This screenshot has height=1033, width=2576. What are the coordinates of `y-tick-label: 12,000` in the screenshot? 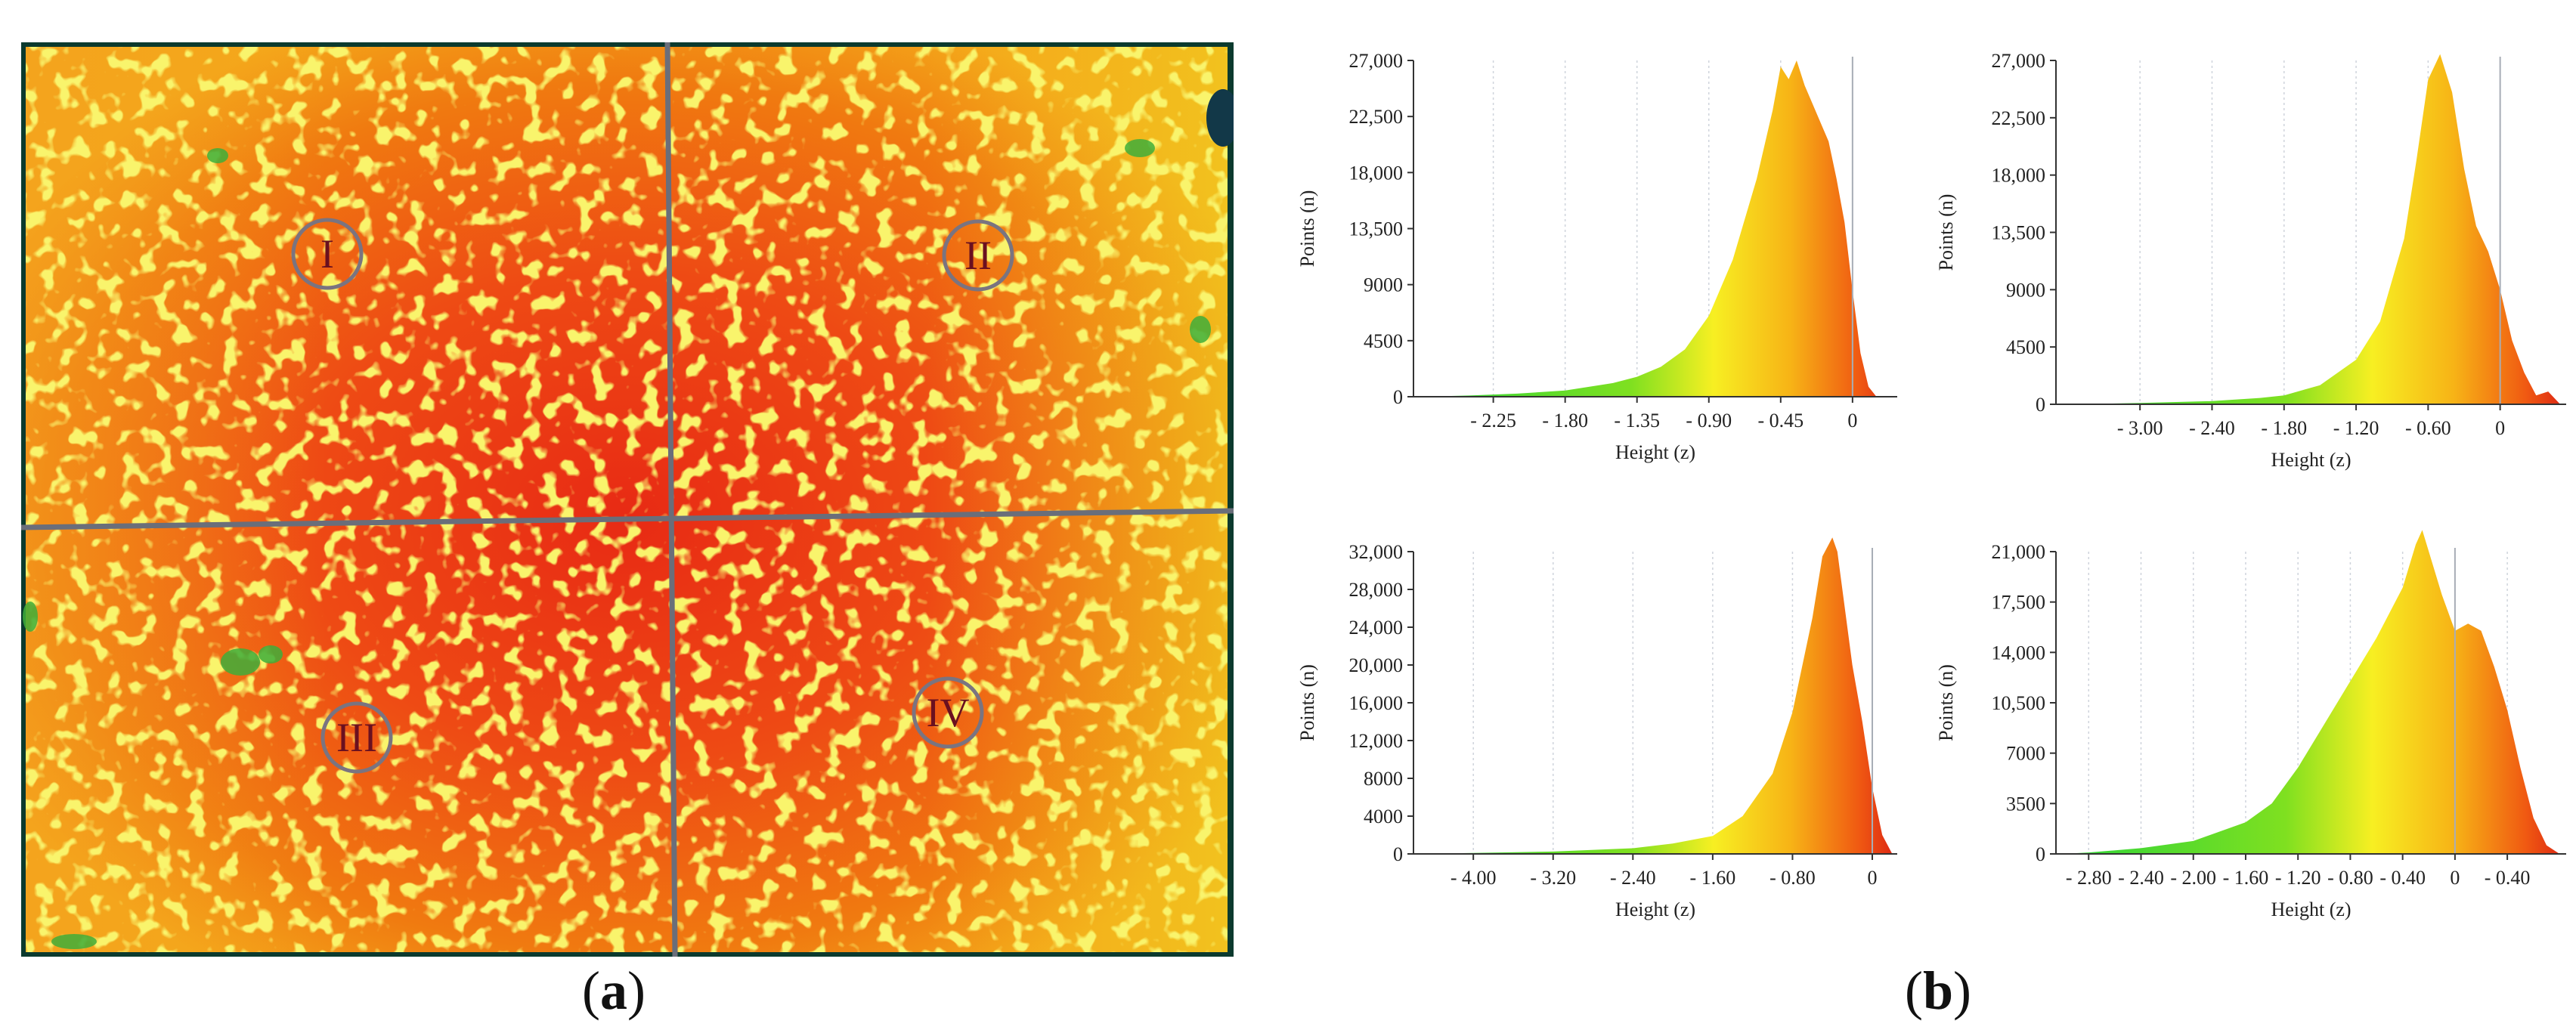 It's located at (1376, 741).